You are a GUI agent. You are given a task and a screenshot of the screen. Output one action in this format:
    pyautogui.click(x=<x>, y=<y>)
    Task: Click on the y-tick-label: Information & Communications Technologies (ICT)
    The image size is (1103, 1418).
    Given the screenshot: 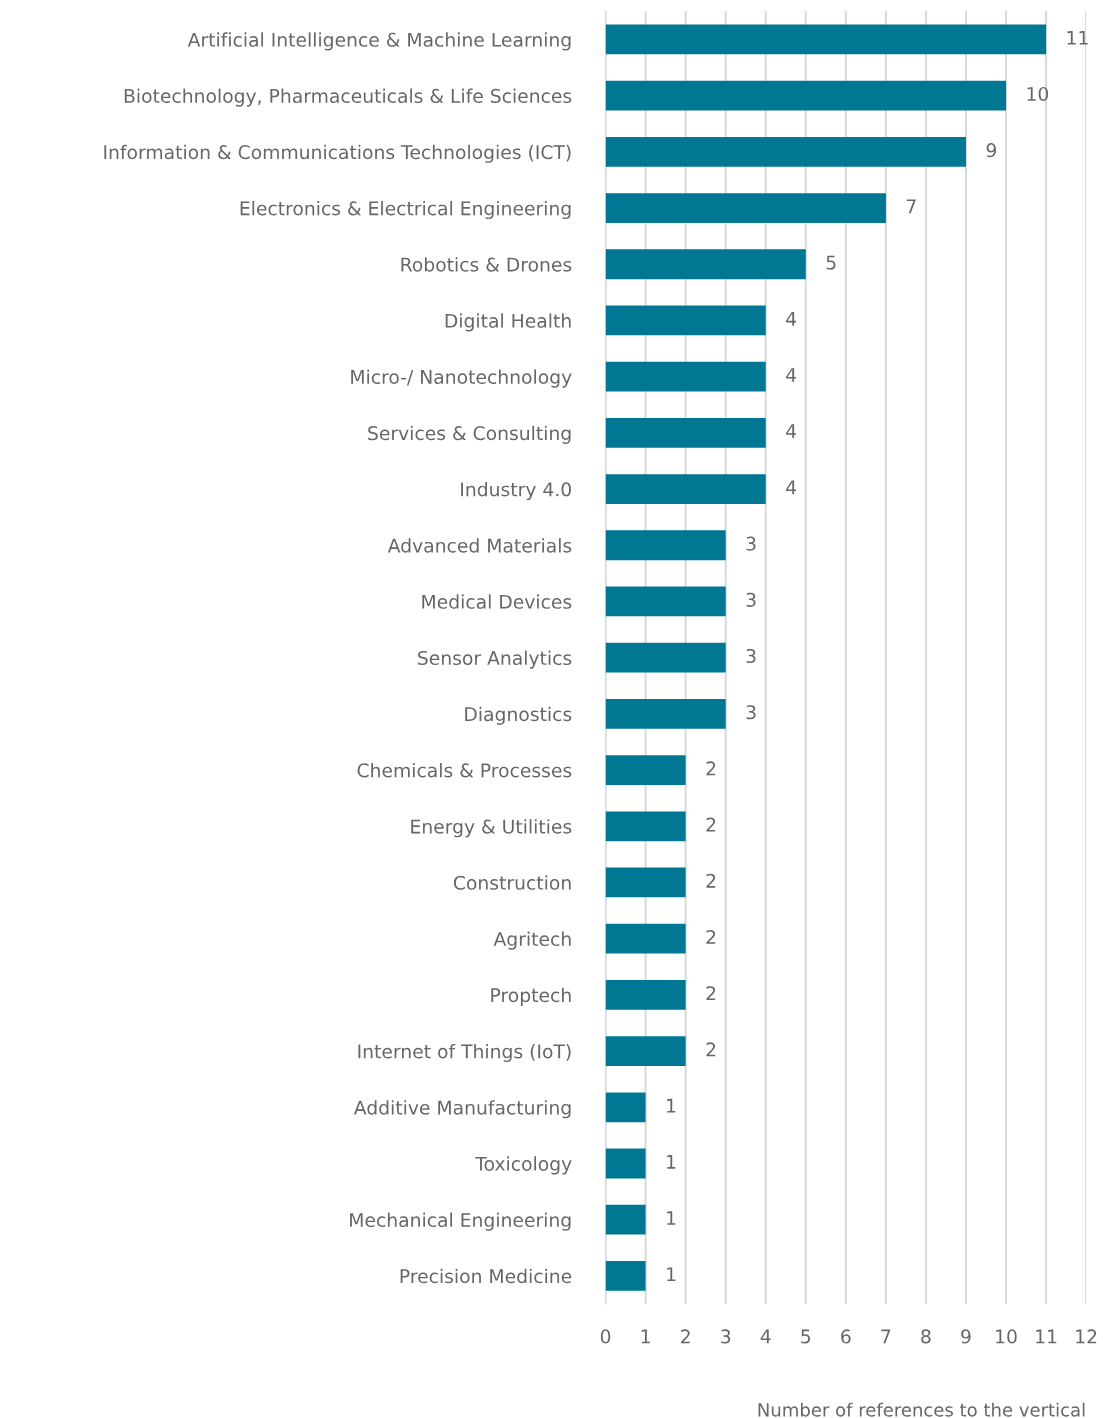 What is the action you would take?
    pyautogui.click(x=337, y=153)
    